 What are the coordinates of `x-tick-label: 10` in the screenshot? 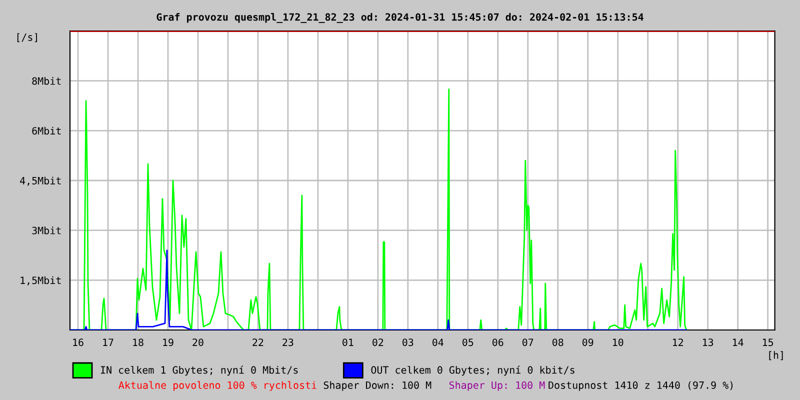 It's located at (618, 342).